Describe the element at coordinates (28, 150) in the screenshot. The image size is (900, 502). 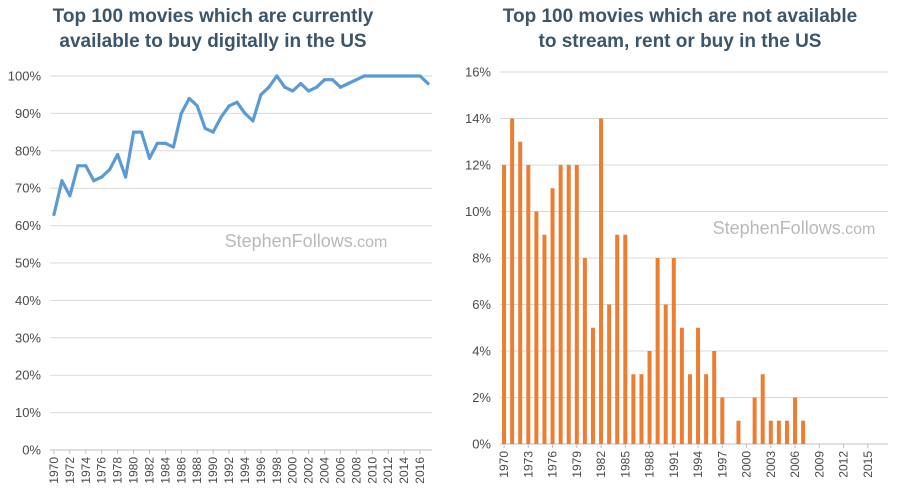
I see `y-tick-label: 80%` at that location.